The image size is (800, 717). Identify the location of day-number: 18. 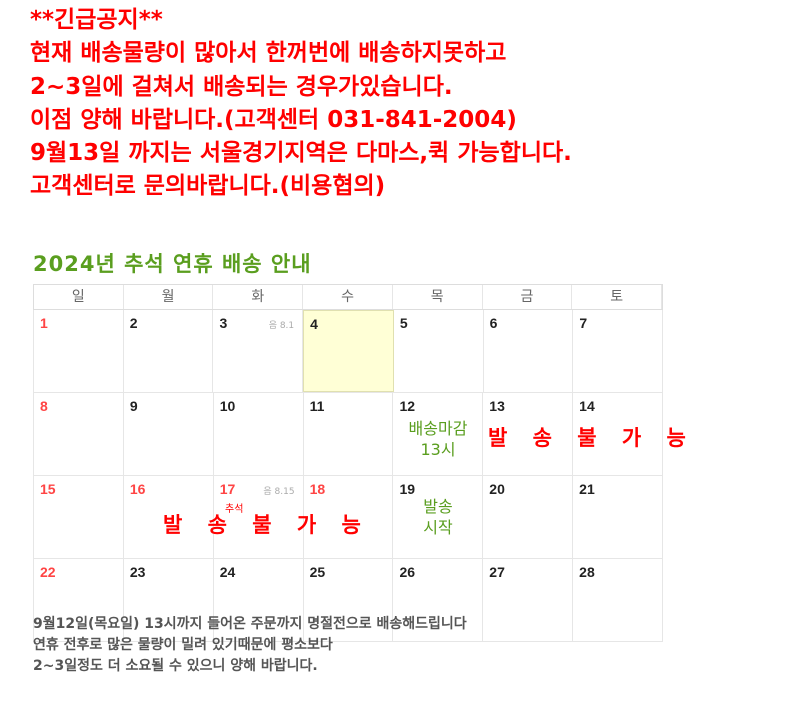
(317, 489).